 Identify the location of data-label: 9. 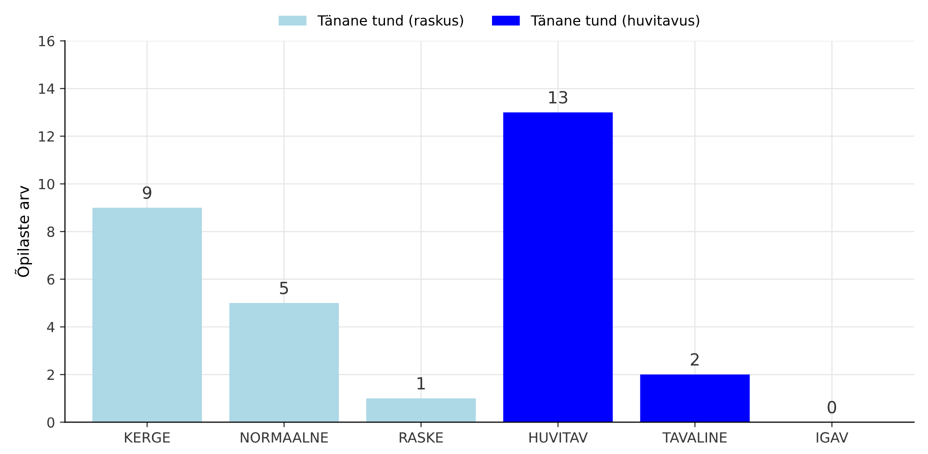
(147, 192).